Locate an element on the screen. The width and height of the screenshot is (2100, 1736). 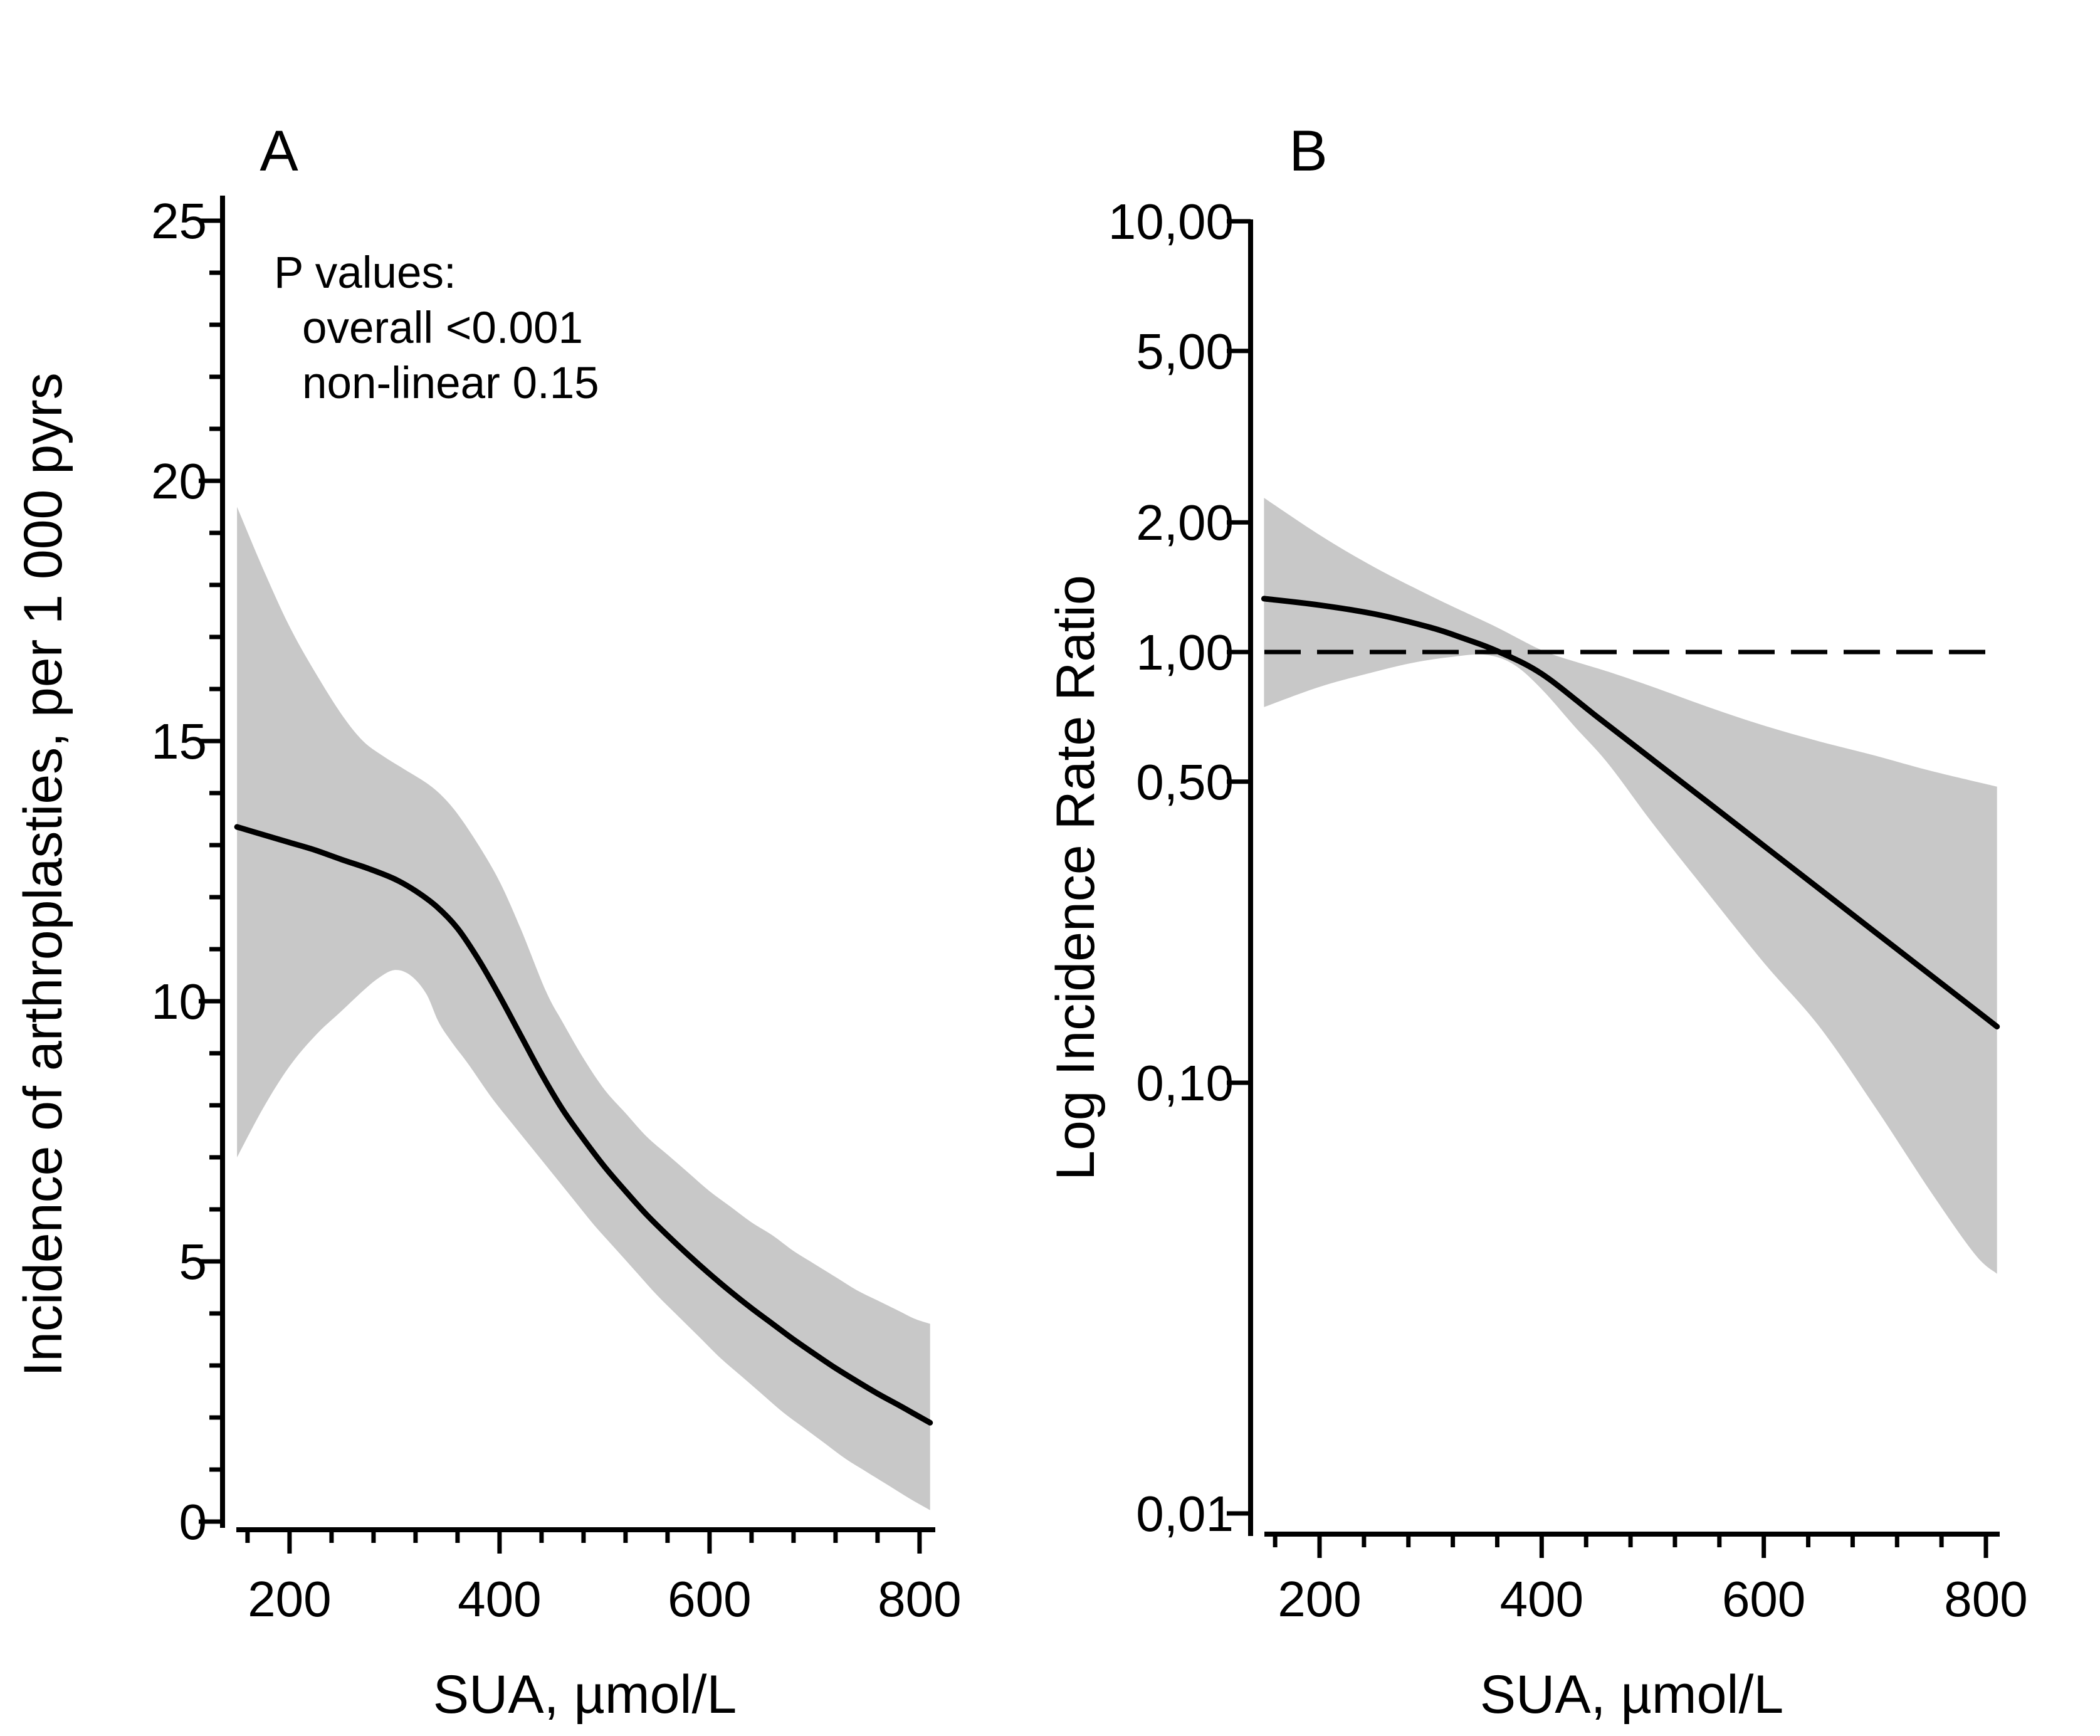
panel-b-y-tick-label: 0,50 is located at coordinates (1185, 782).